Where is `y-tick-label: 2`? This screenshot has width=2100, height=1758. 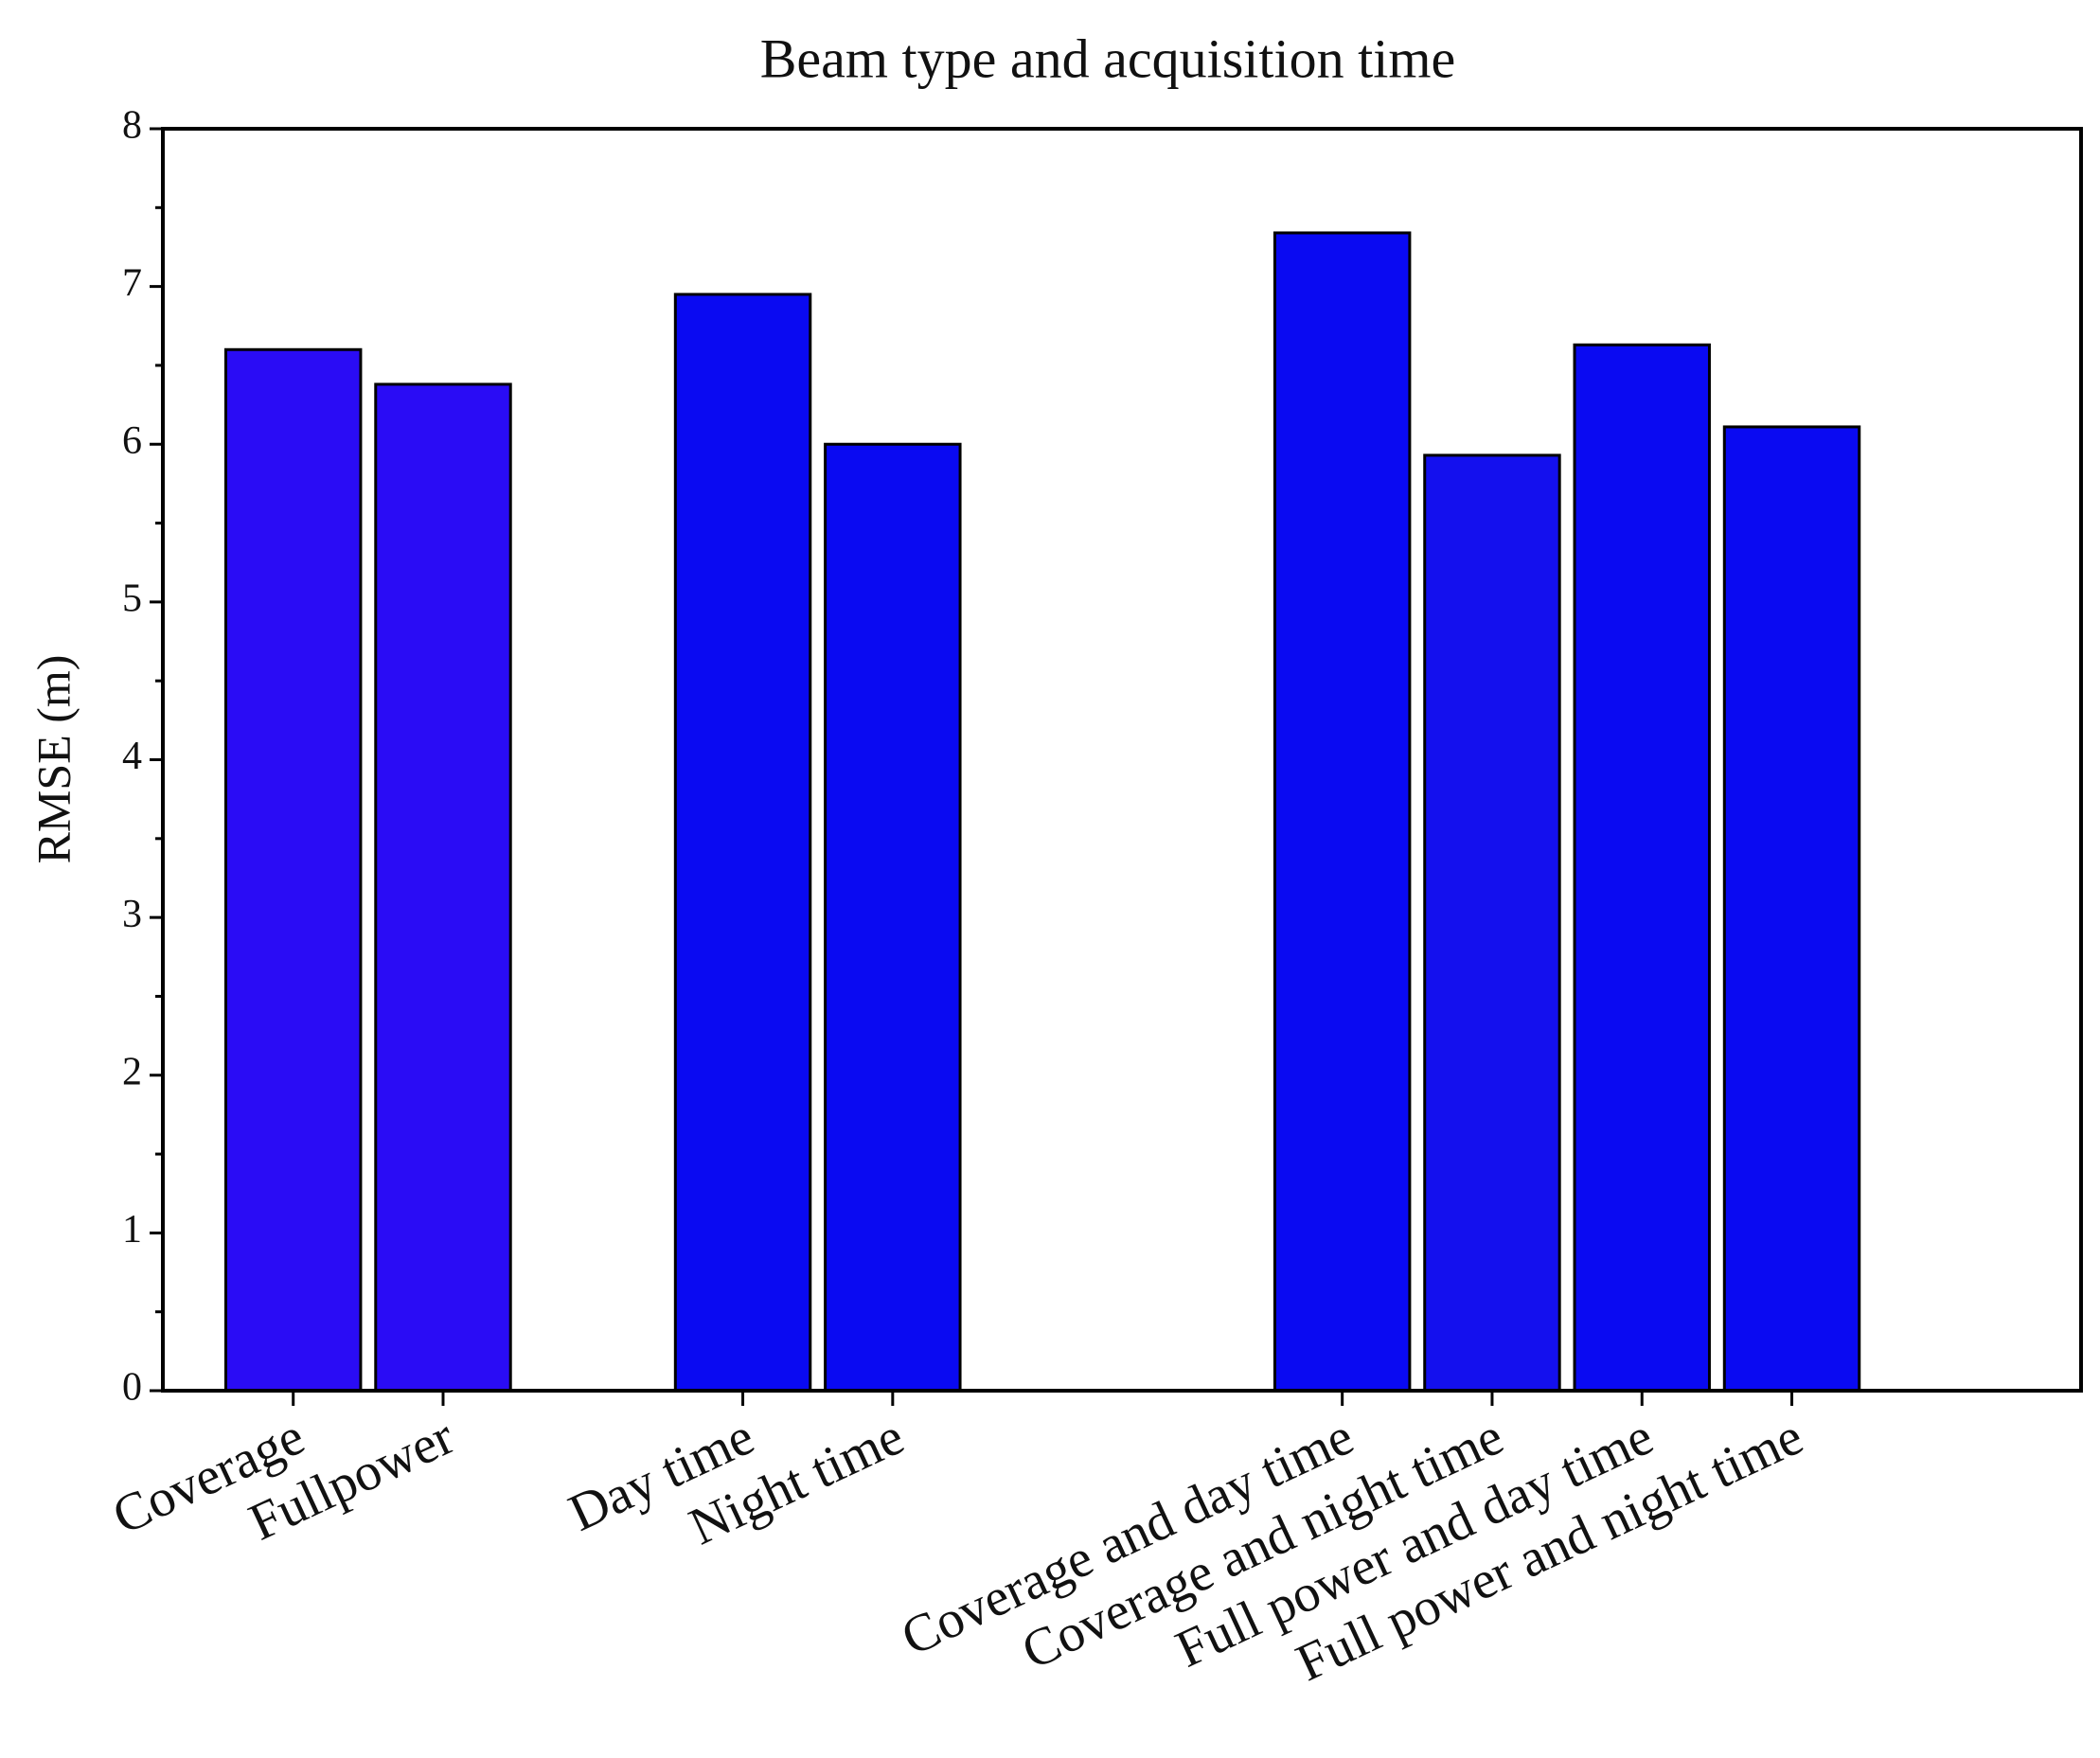 y-tick-label: 2 is located at coordinates (132, 1071).